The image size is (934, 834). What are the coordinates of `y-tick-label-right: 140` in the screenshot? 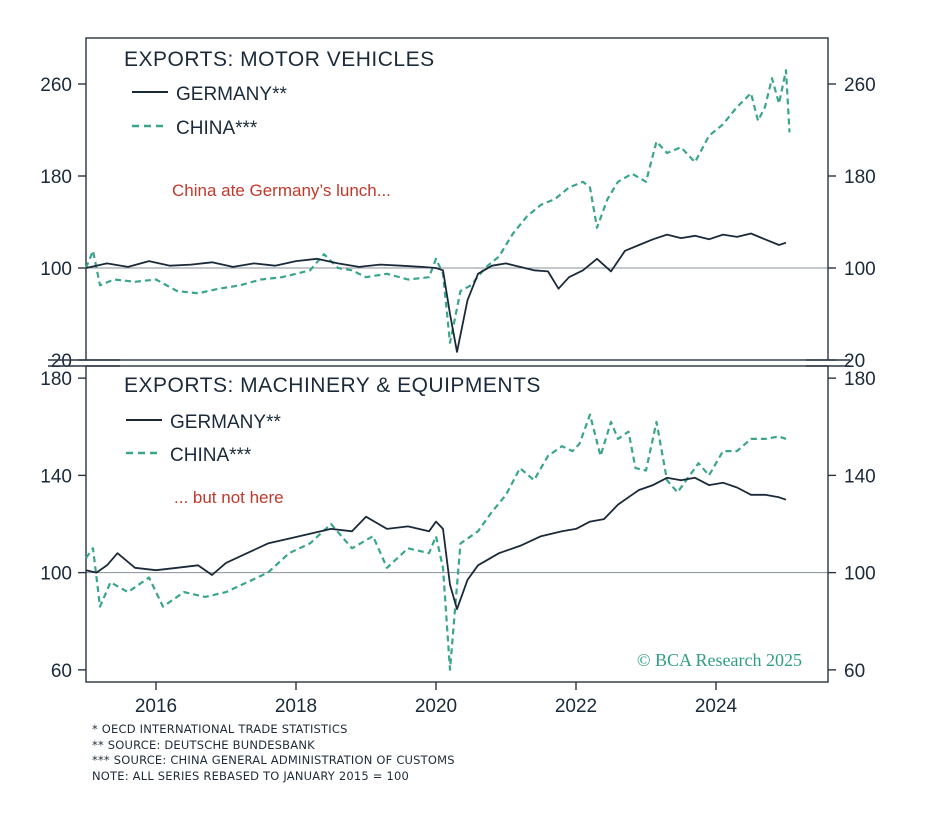 It's located at (860, 476).